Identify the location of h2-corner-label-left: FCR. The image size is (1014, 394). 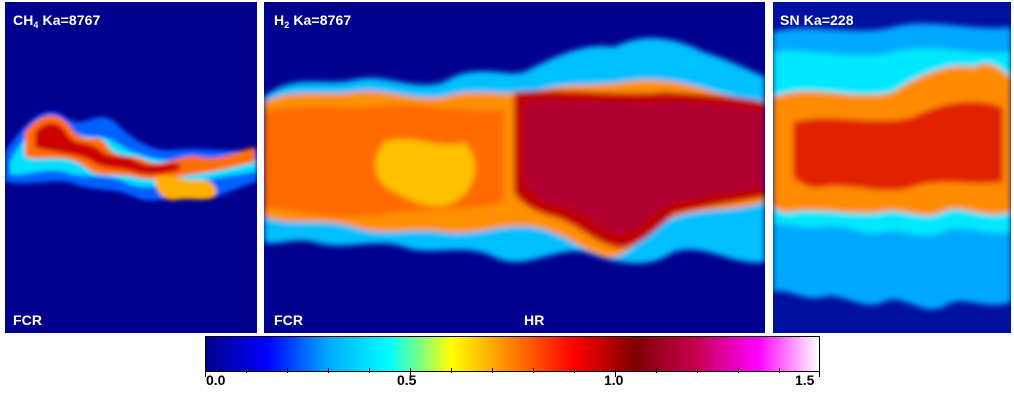
(289, 320).